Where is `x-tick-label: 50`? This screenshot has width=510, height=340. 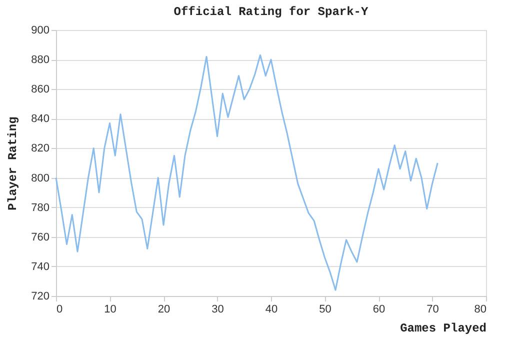
x-tick-label: 50 is located at coordinates (325, 310).